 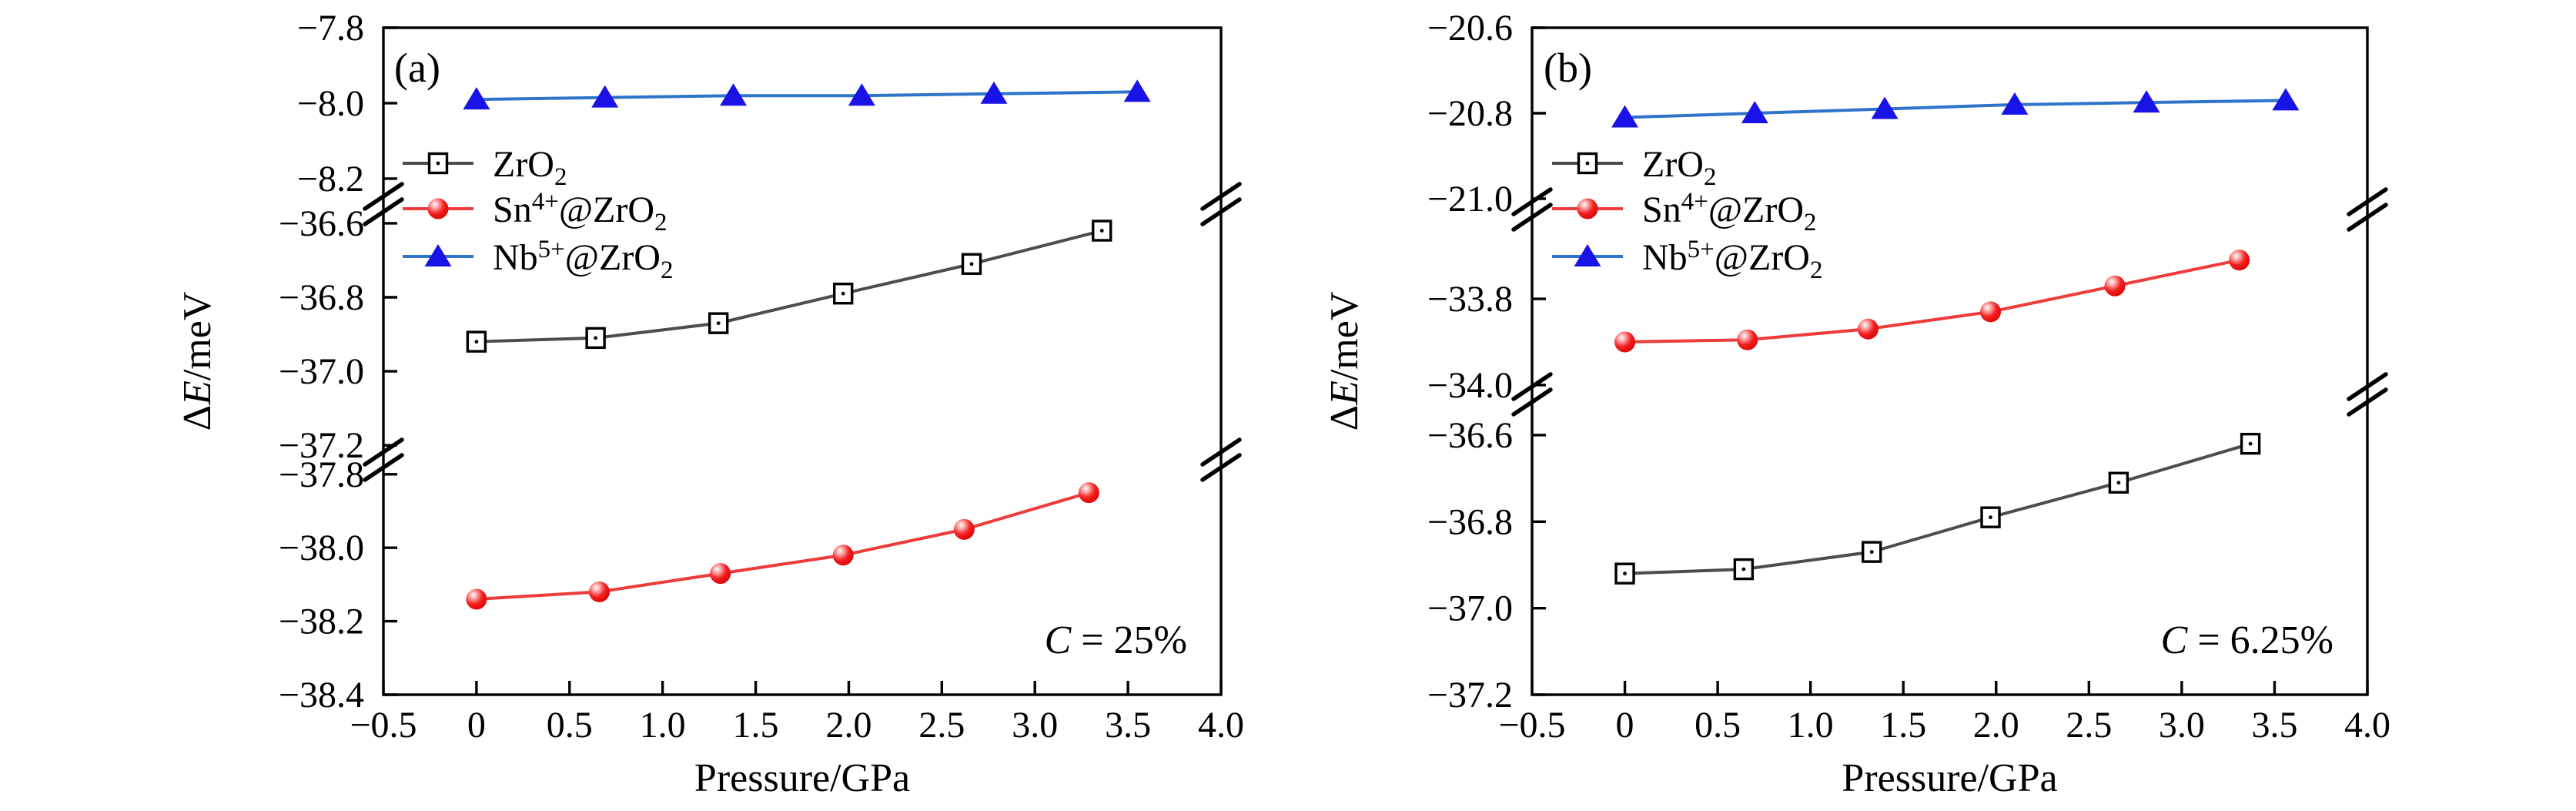 What do you see at coordinates (322, 695) in the screenshot?
I see `y-tick-label: −38.4` at bounding box center [322, 695].